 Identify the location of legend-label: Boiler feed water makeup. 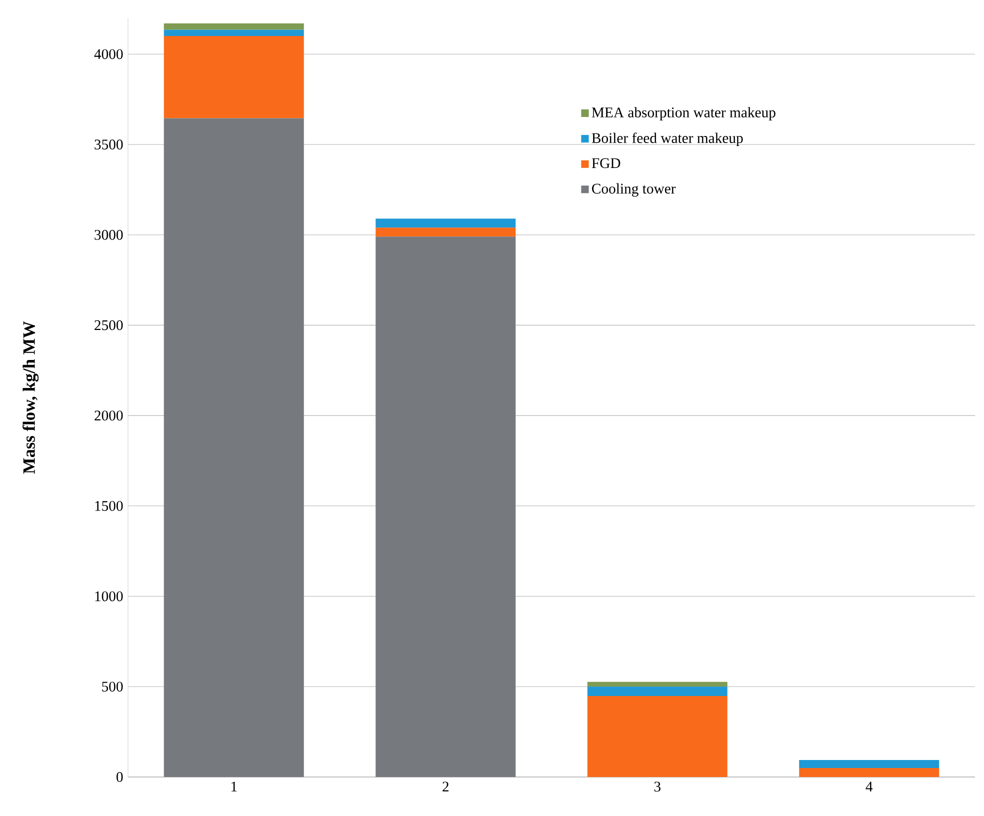
(667, 139).